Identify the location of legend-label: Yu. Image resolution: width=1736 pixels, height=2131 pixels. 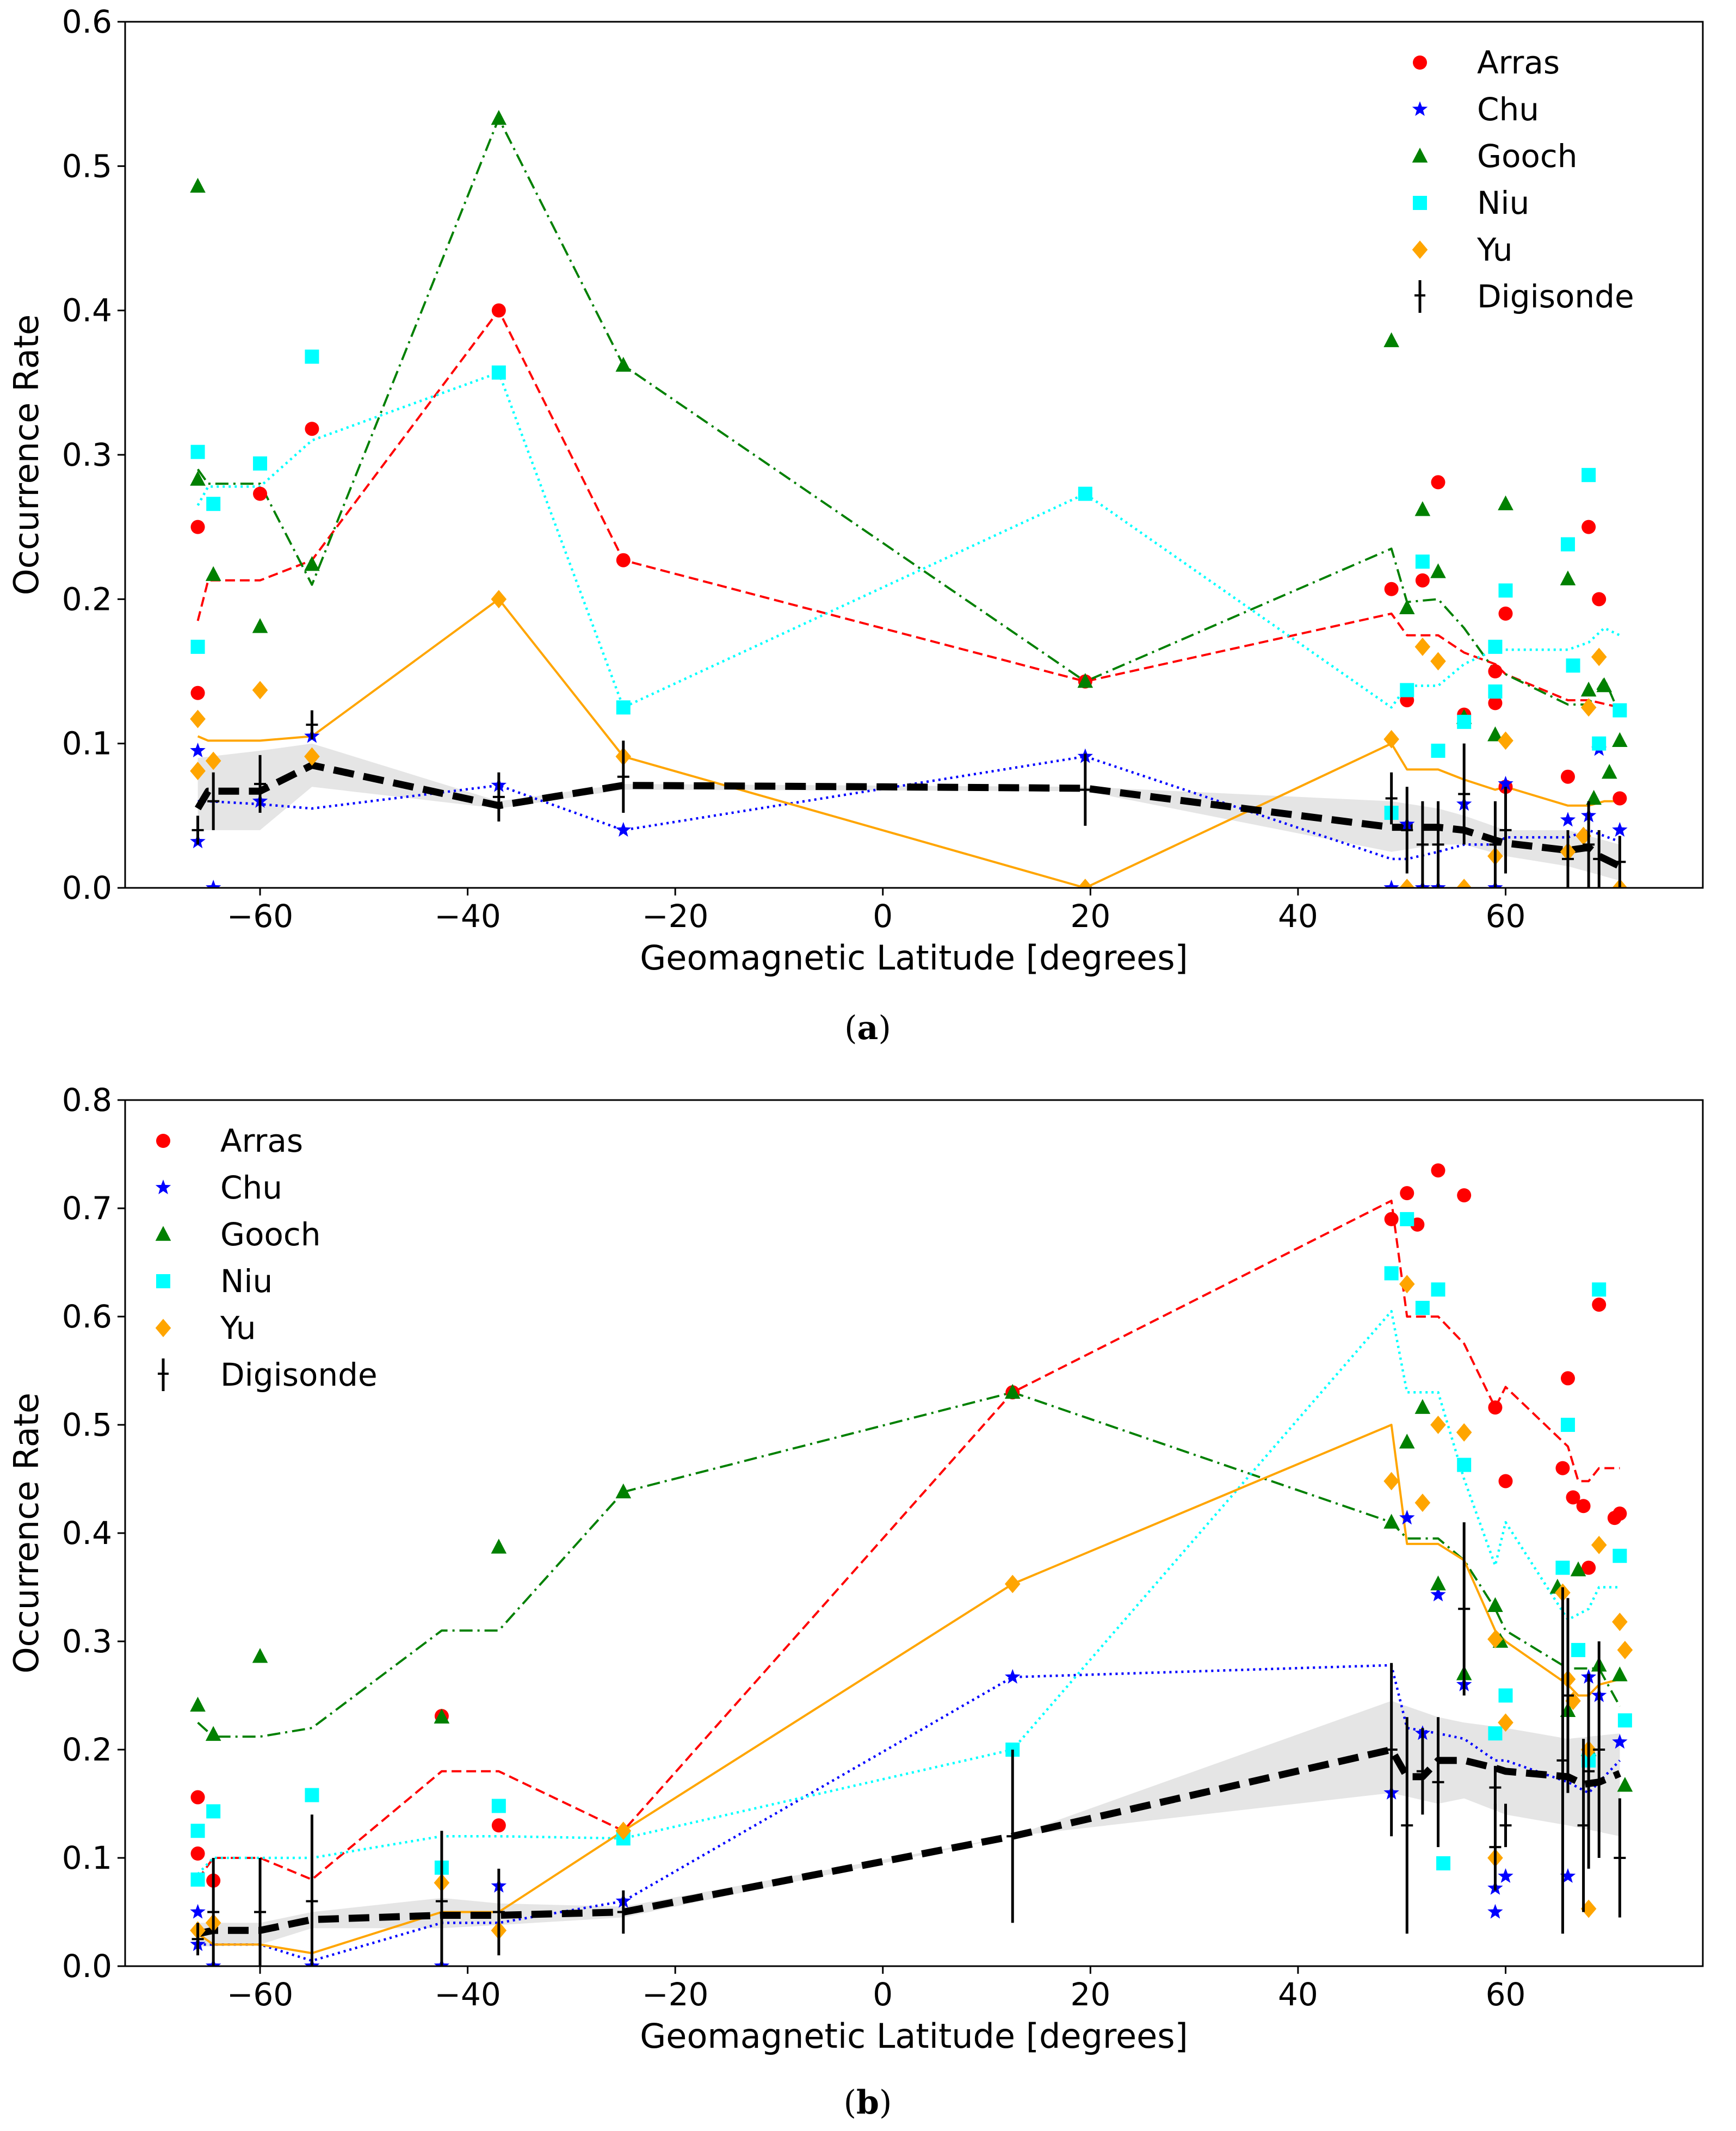
(1494, 249).